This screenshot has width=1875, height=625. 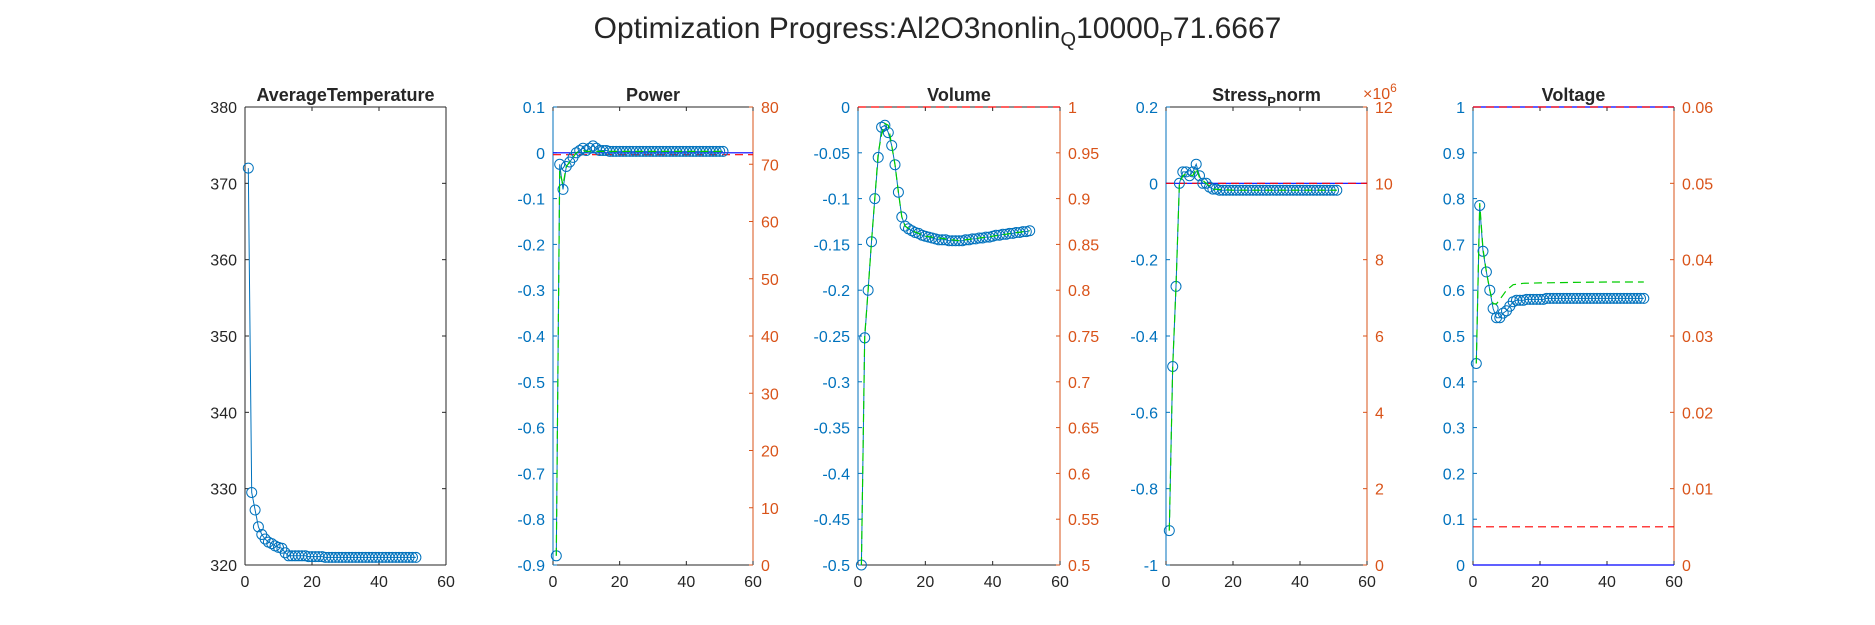 What do you see at coordinates (1697, 261) in the screenshot?
I see `y2-tick-label: 0.04` at bounding box center [1697, 261].